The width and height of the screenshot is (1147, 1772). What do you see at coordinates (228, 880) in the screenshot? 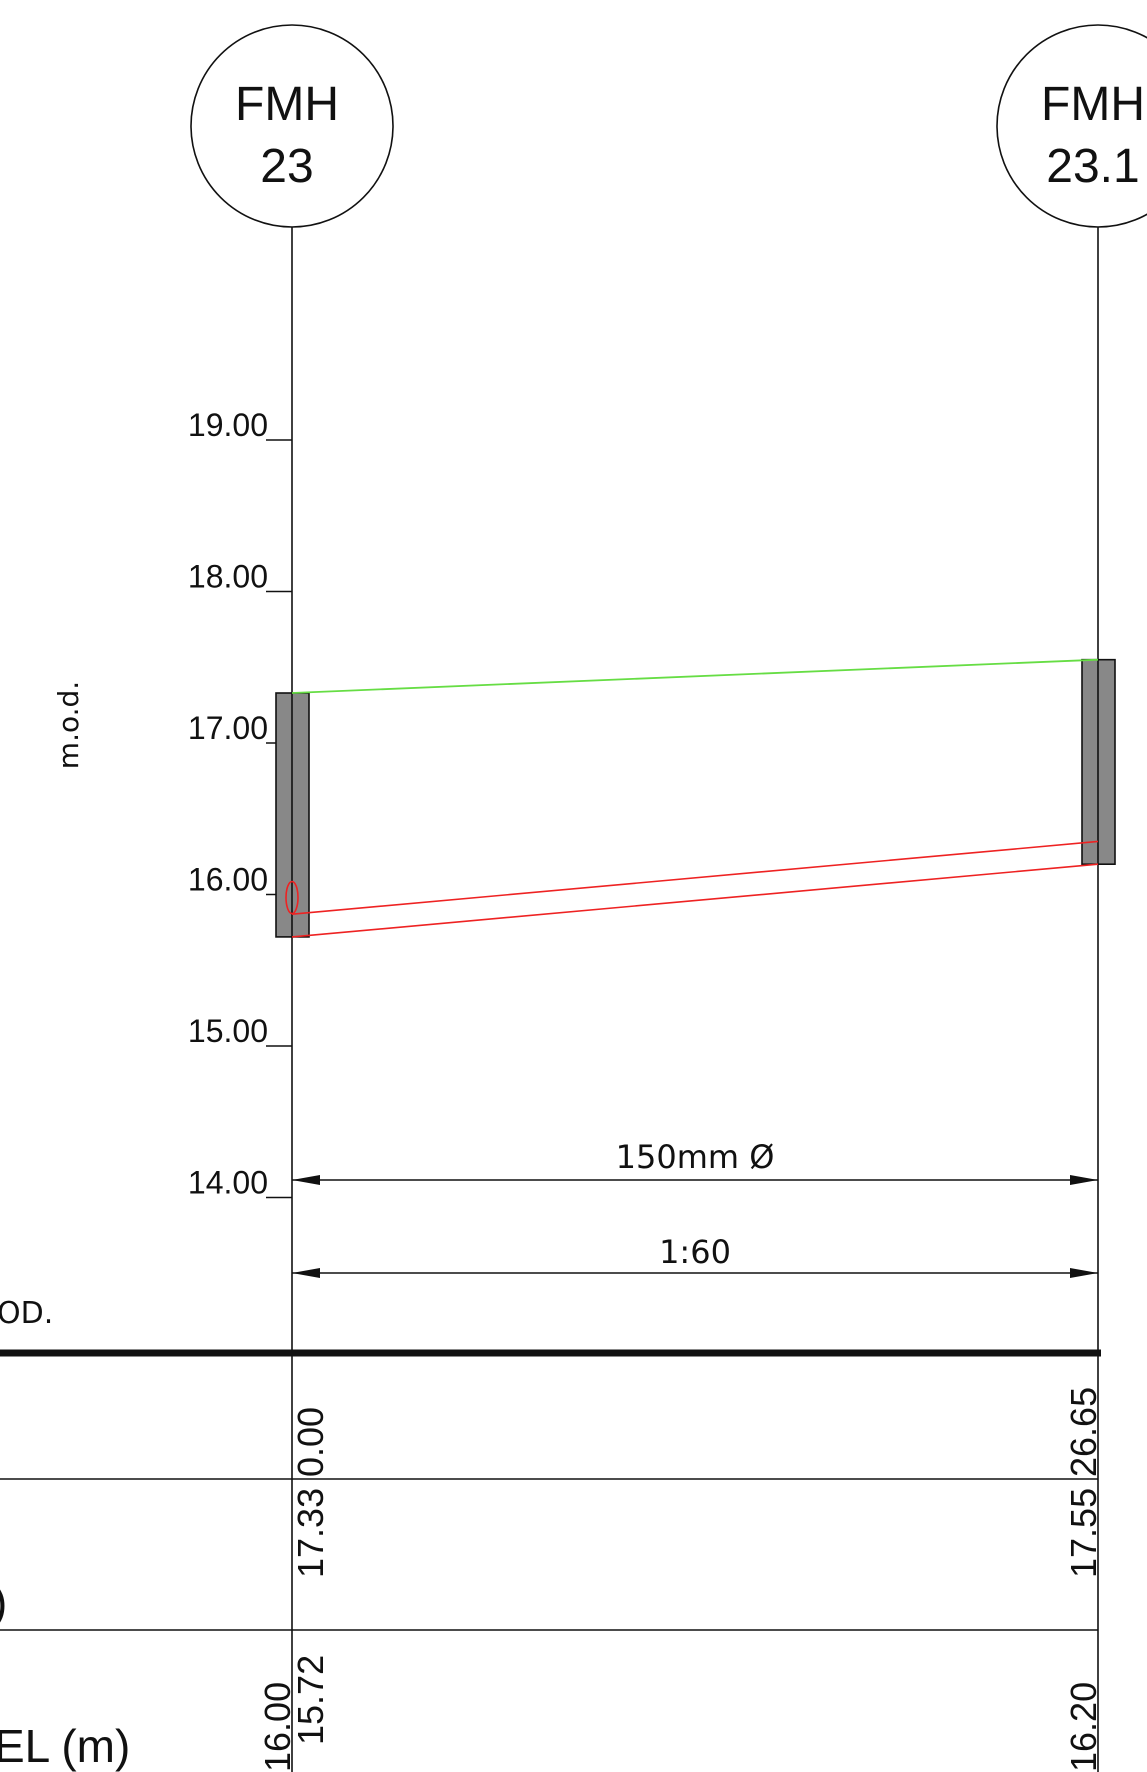
I see `axis-tick-label: 16.00` at bounding box center [228, 880].